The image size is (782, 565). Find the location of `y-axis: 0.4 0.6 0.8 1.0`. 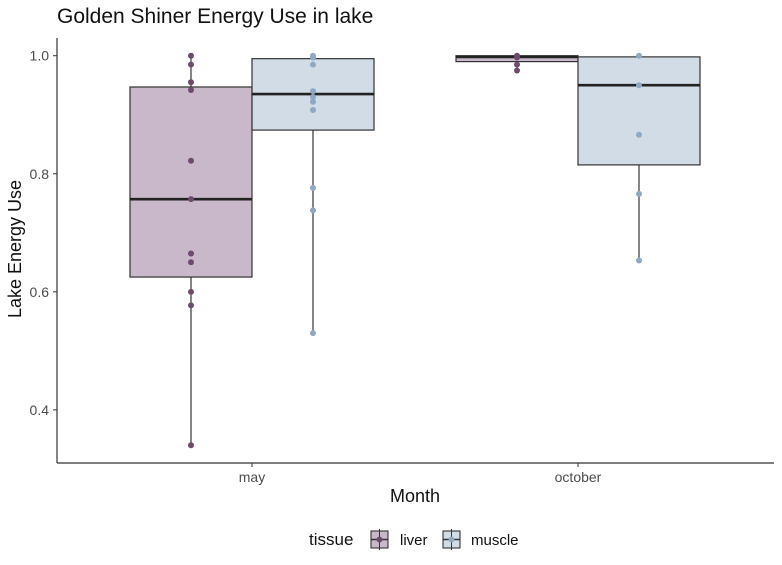

y-axis: 0.4 0.6 0.8 1.0 is located at coordinates (44, 250).